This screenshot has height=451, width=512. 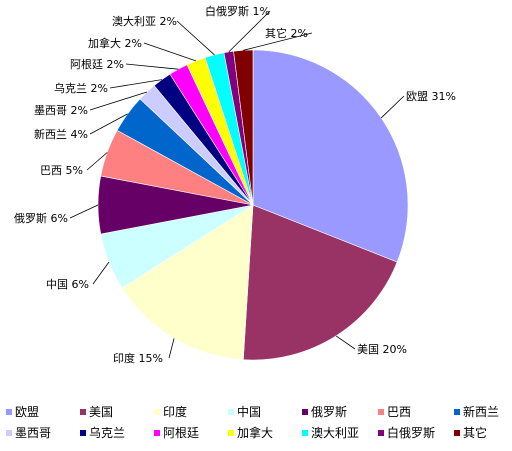 I want to click on legend-label: 乌克兰, so click(x=107, y=432).